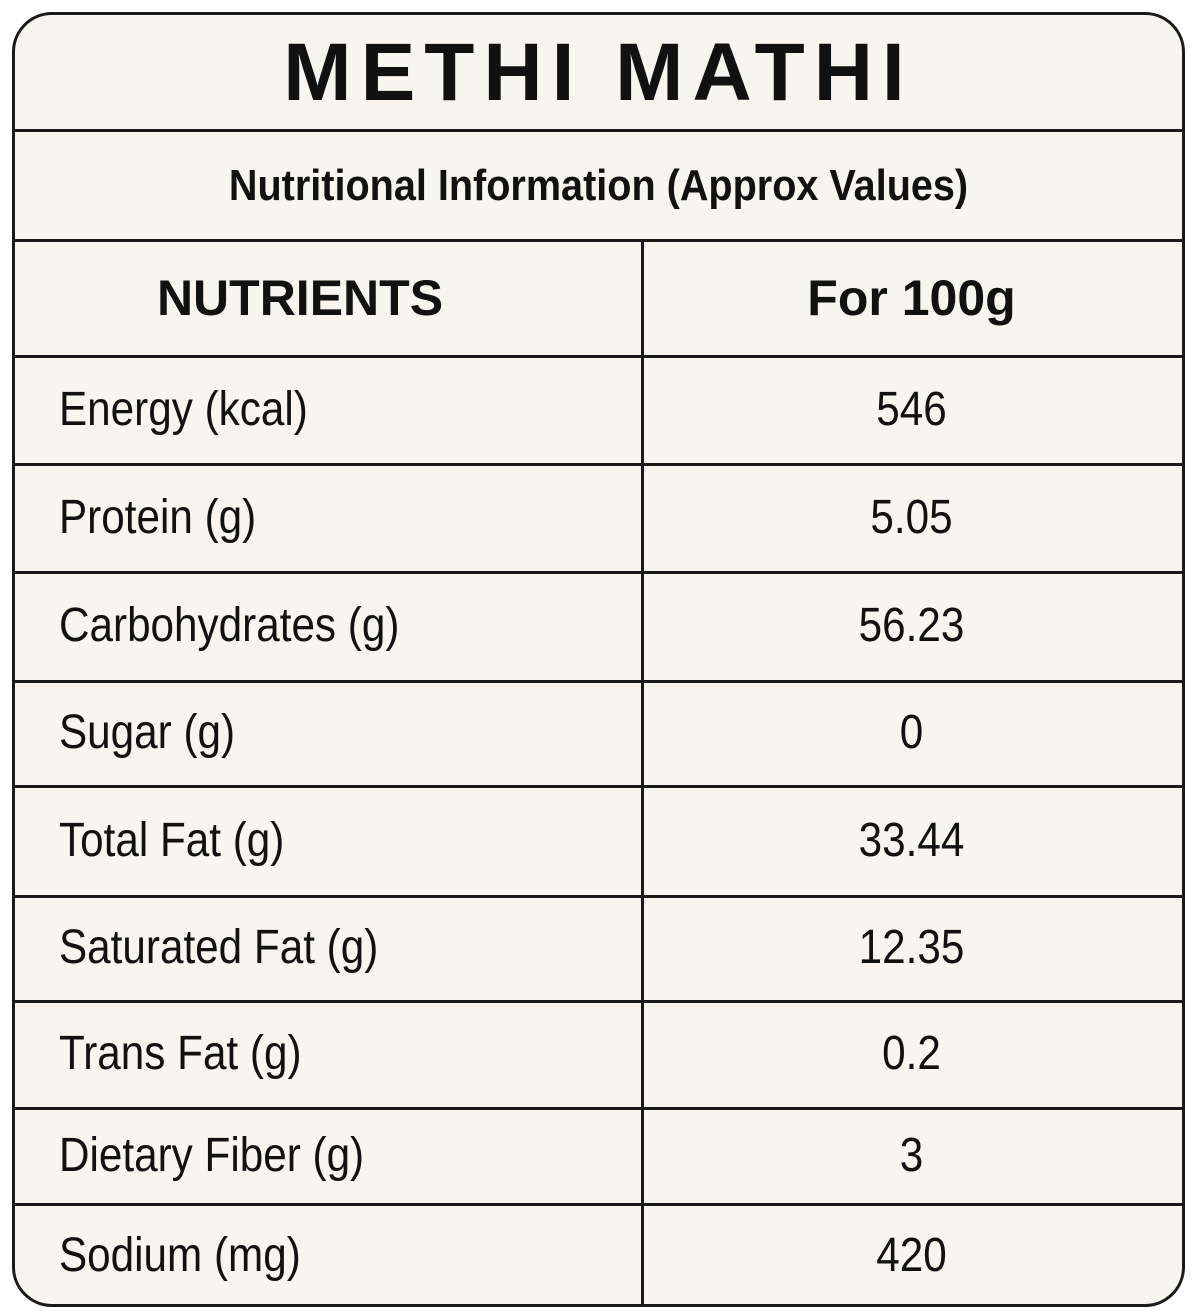 Image resolution: width=1197 pixels, height=1315 pixels. Describe the element at coordinates (911, 517) in the screenshot. I see `nutrient-value: 5.05` at that location.